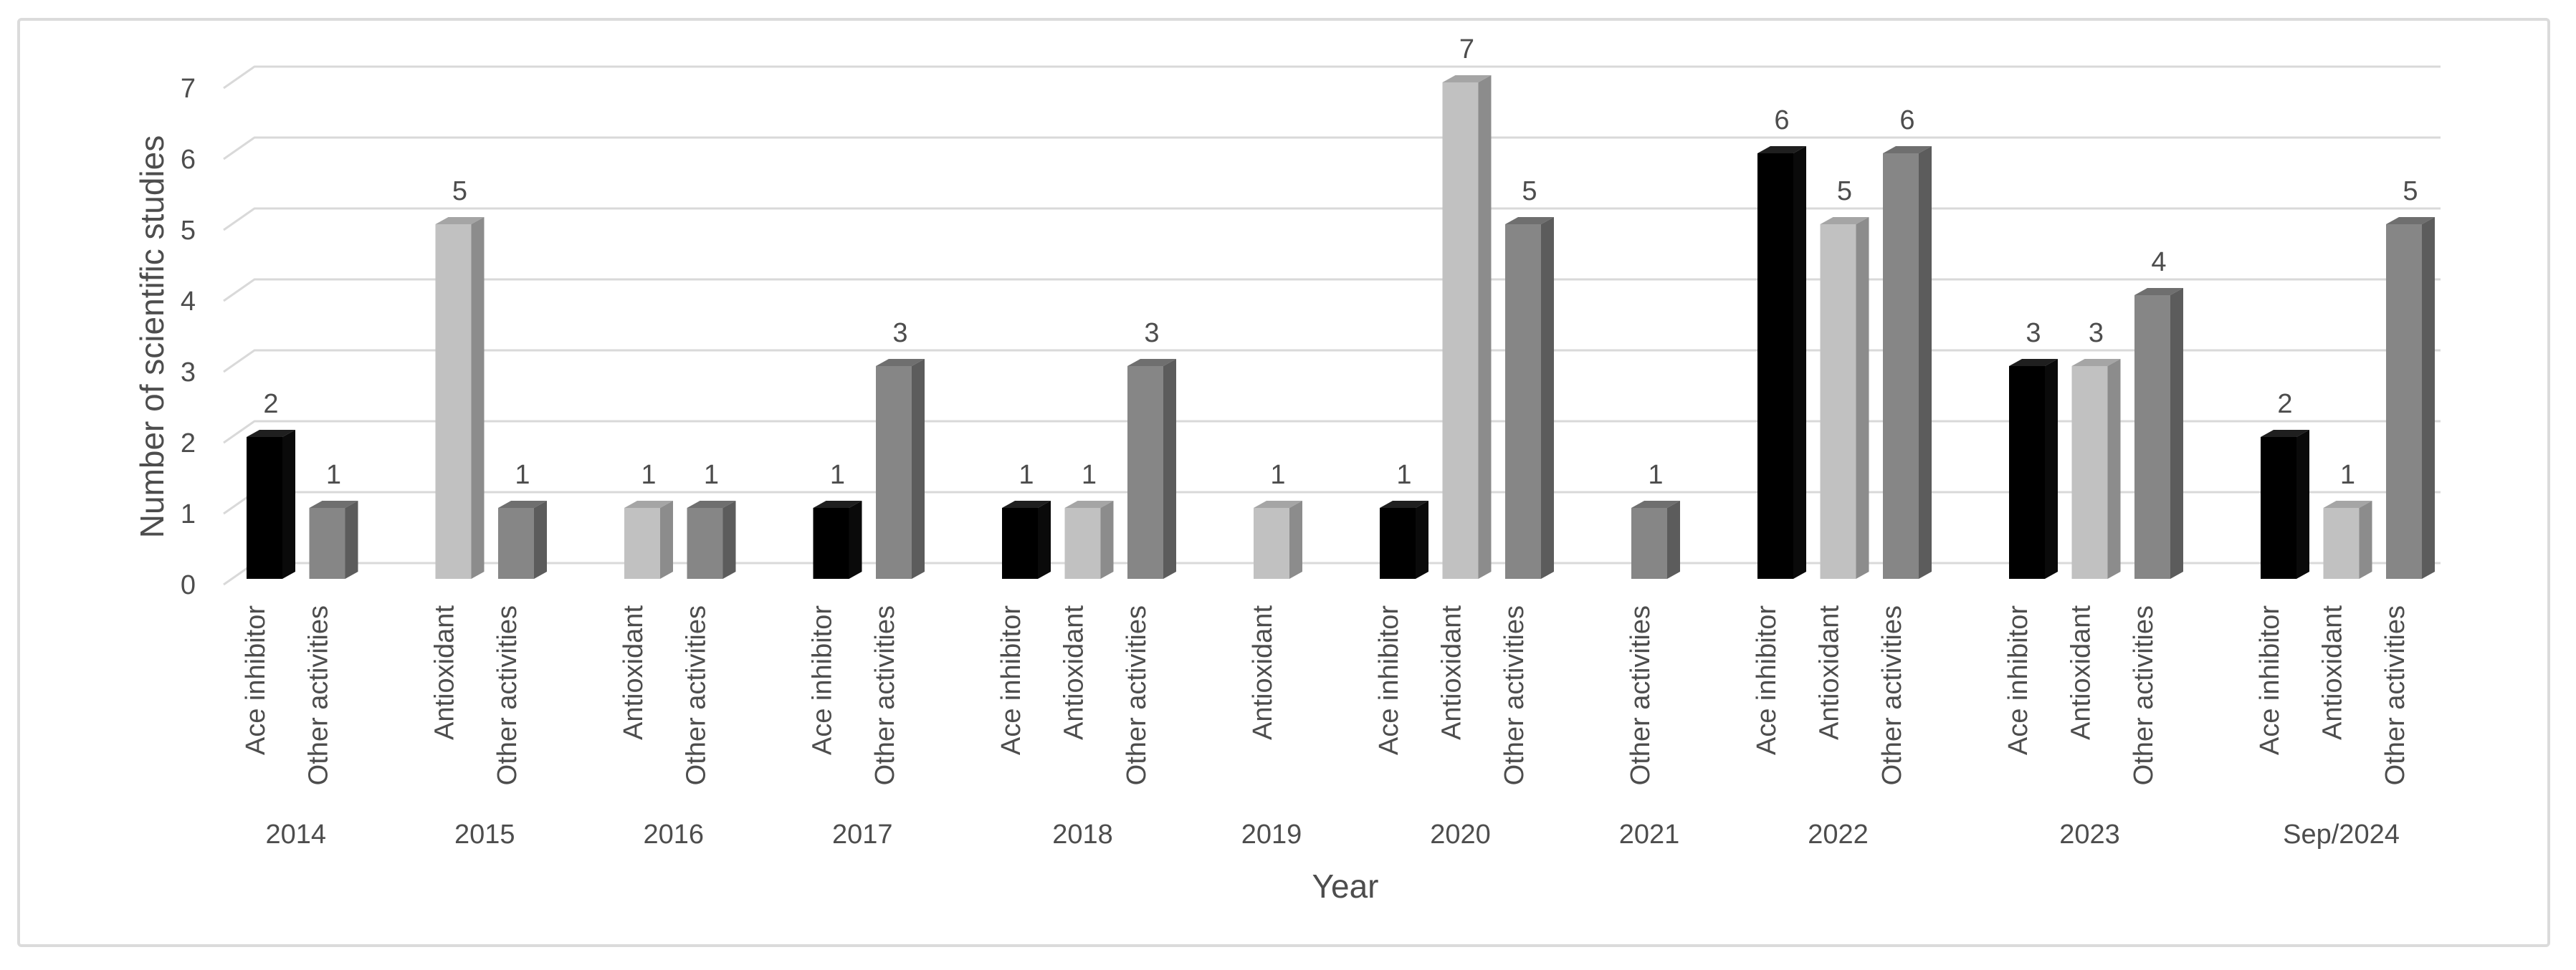 The height and width of the screenshot is (970, 2576). I want to click on y-axis-title: Number of scientific studies, so click(152, 337).